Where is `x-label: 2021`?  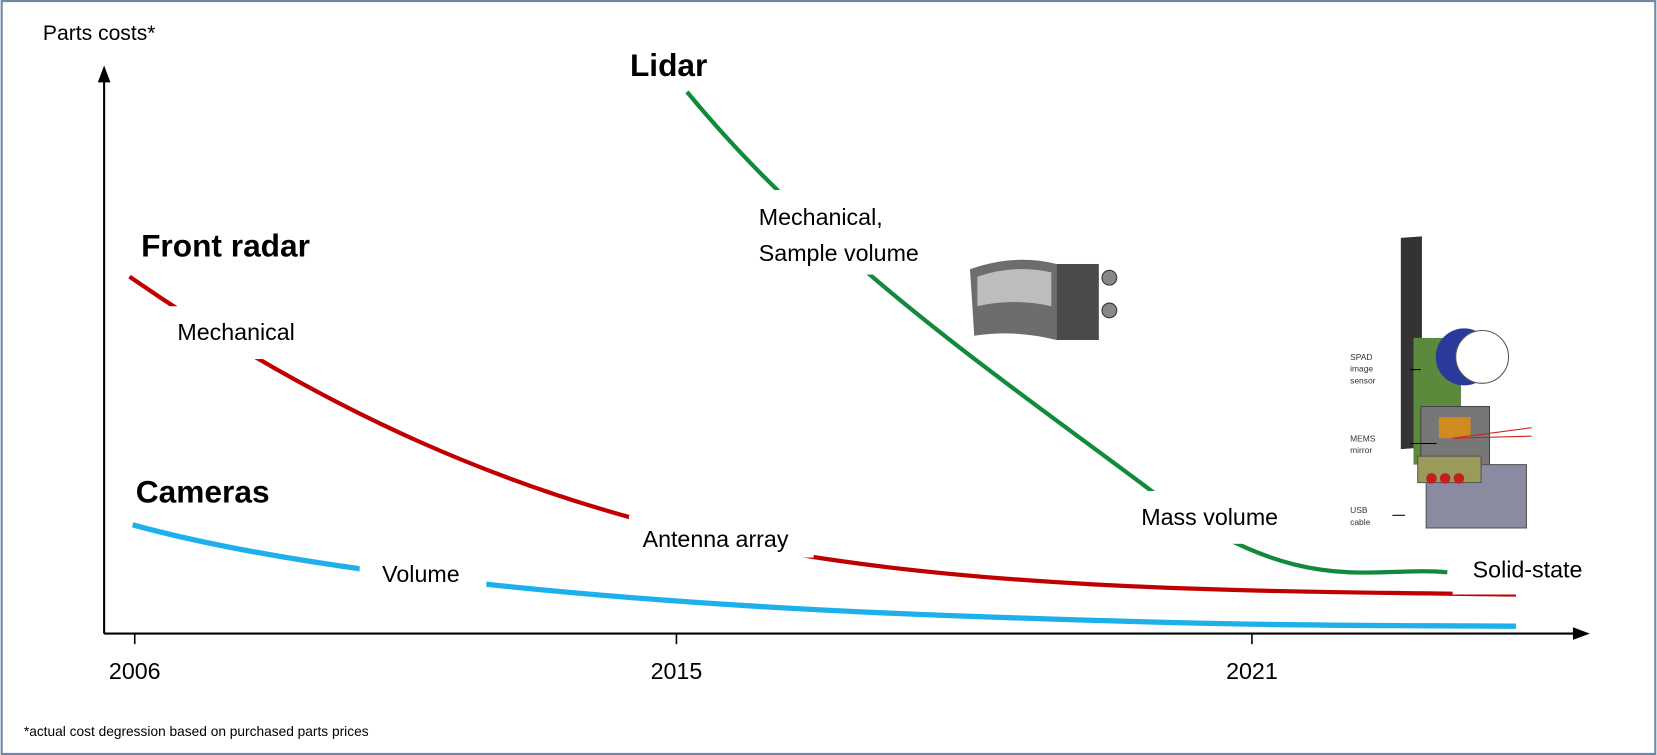
x-label: 2021 is located at coordinates (1252, 671).